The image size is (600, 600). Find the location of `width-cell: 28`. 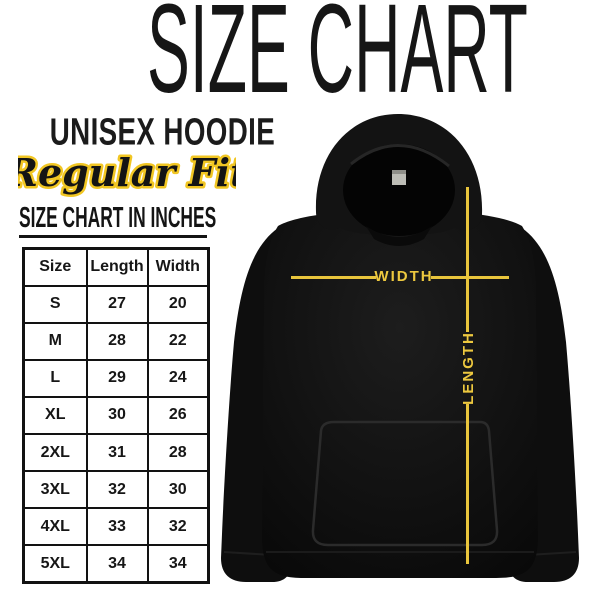

width-cell: 28 is located at coordinates (178, 452).